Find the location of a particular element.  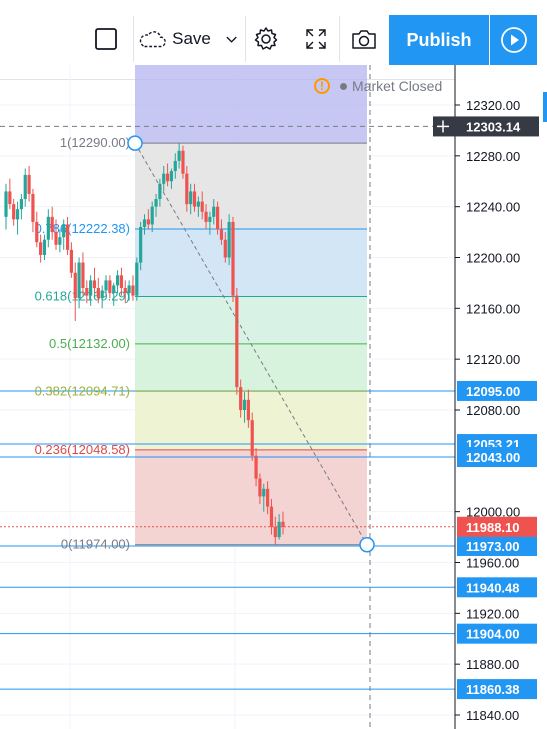

axis-tick-label: 12240.00 is located at coordinates (493, 207).